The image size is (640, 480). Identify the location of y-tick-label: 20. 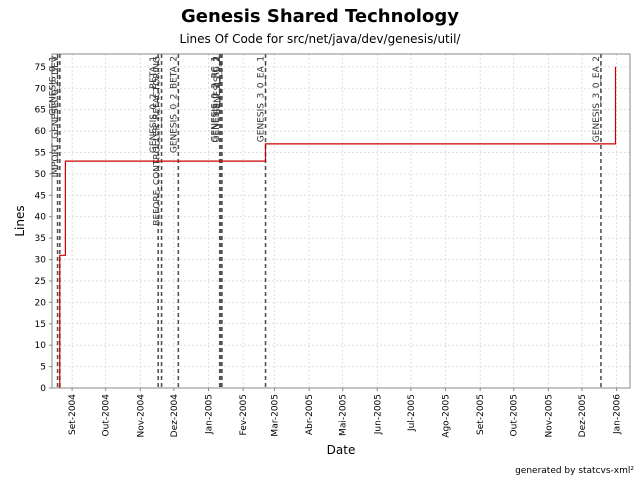
(41, 303).